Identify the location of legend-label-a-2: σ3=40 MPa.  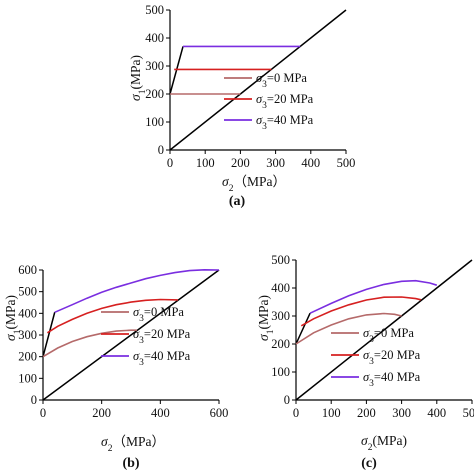
(285, 122).